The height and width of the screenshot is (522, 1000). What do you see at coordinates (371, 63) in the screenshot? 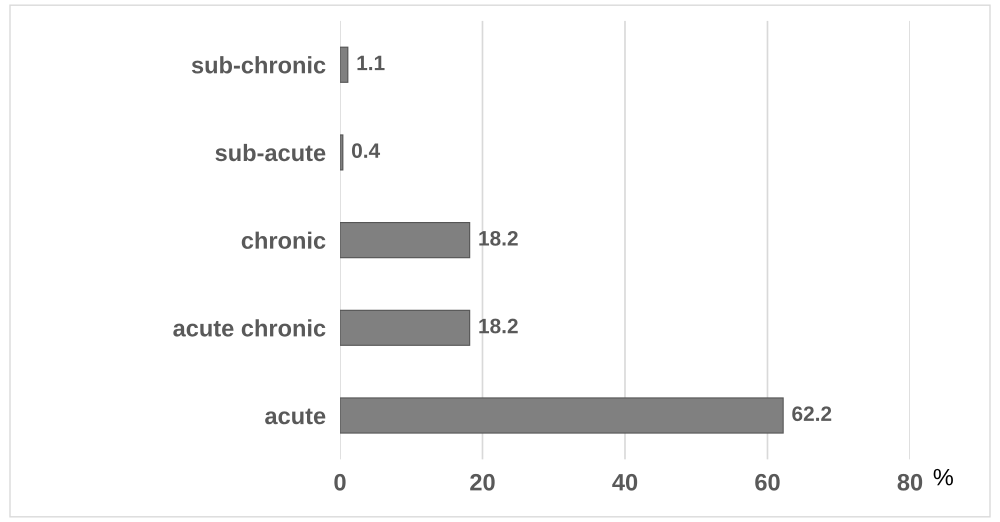
I see `data-label: 1.1` at bounding box center [371, 63].